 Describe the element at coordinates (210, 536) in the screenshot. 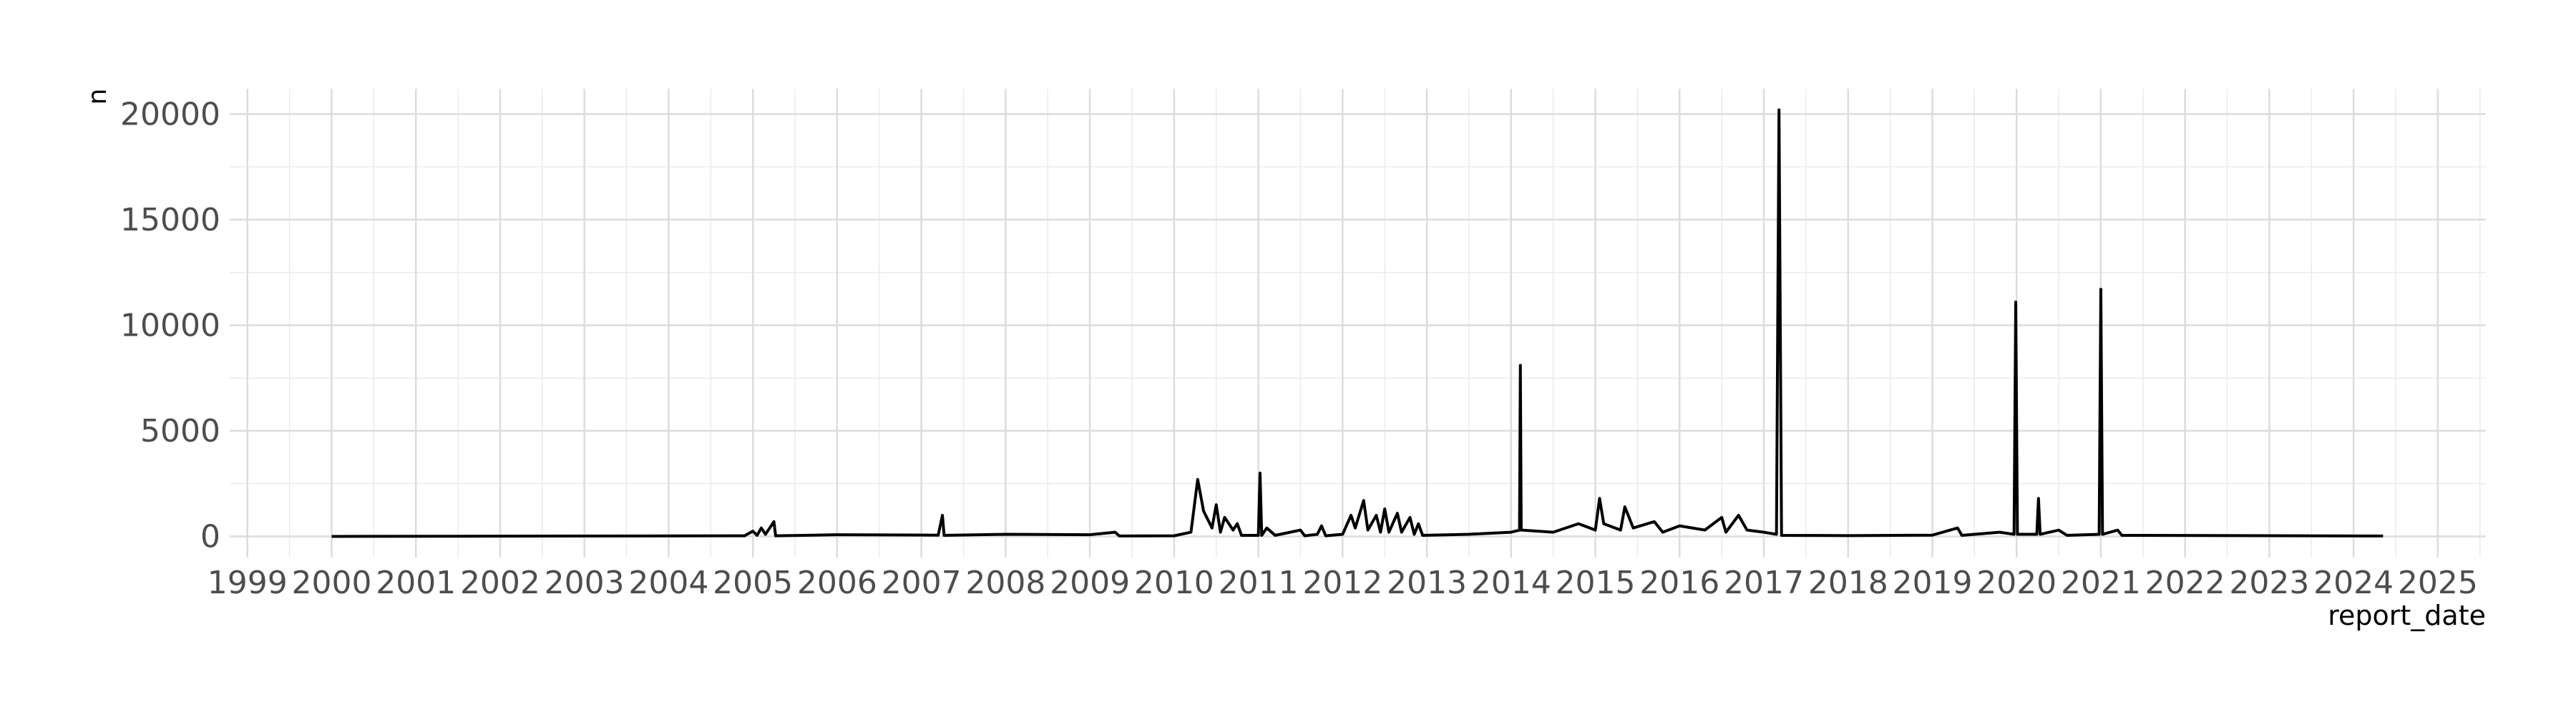

I see `y-tick-label: 0` at that location.